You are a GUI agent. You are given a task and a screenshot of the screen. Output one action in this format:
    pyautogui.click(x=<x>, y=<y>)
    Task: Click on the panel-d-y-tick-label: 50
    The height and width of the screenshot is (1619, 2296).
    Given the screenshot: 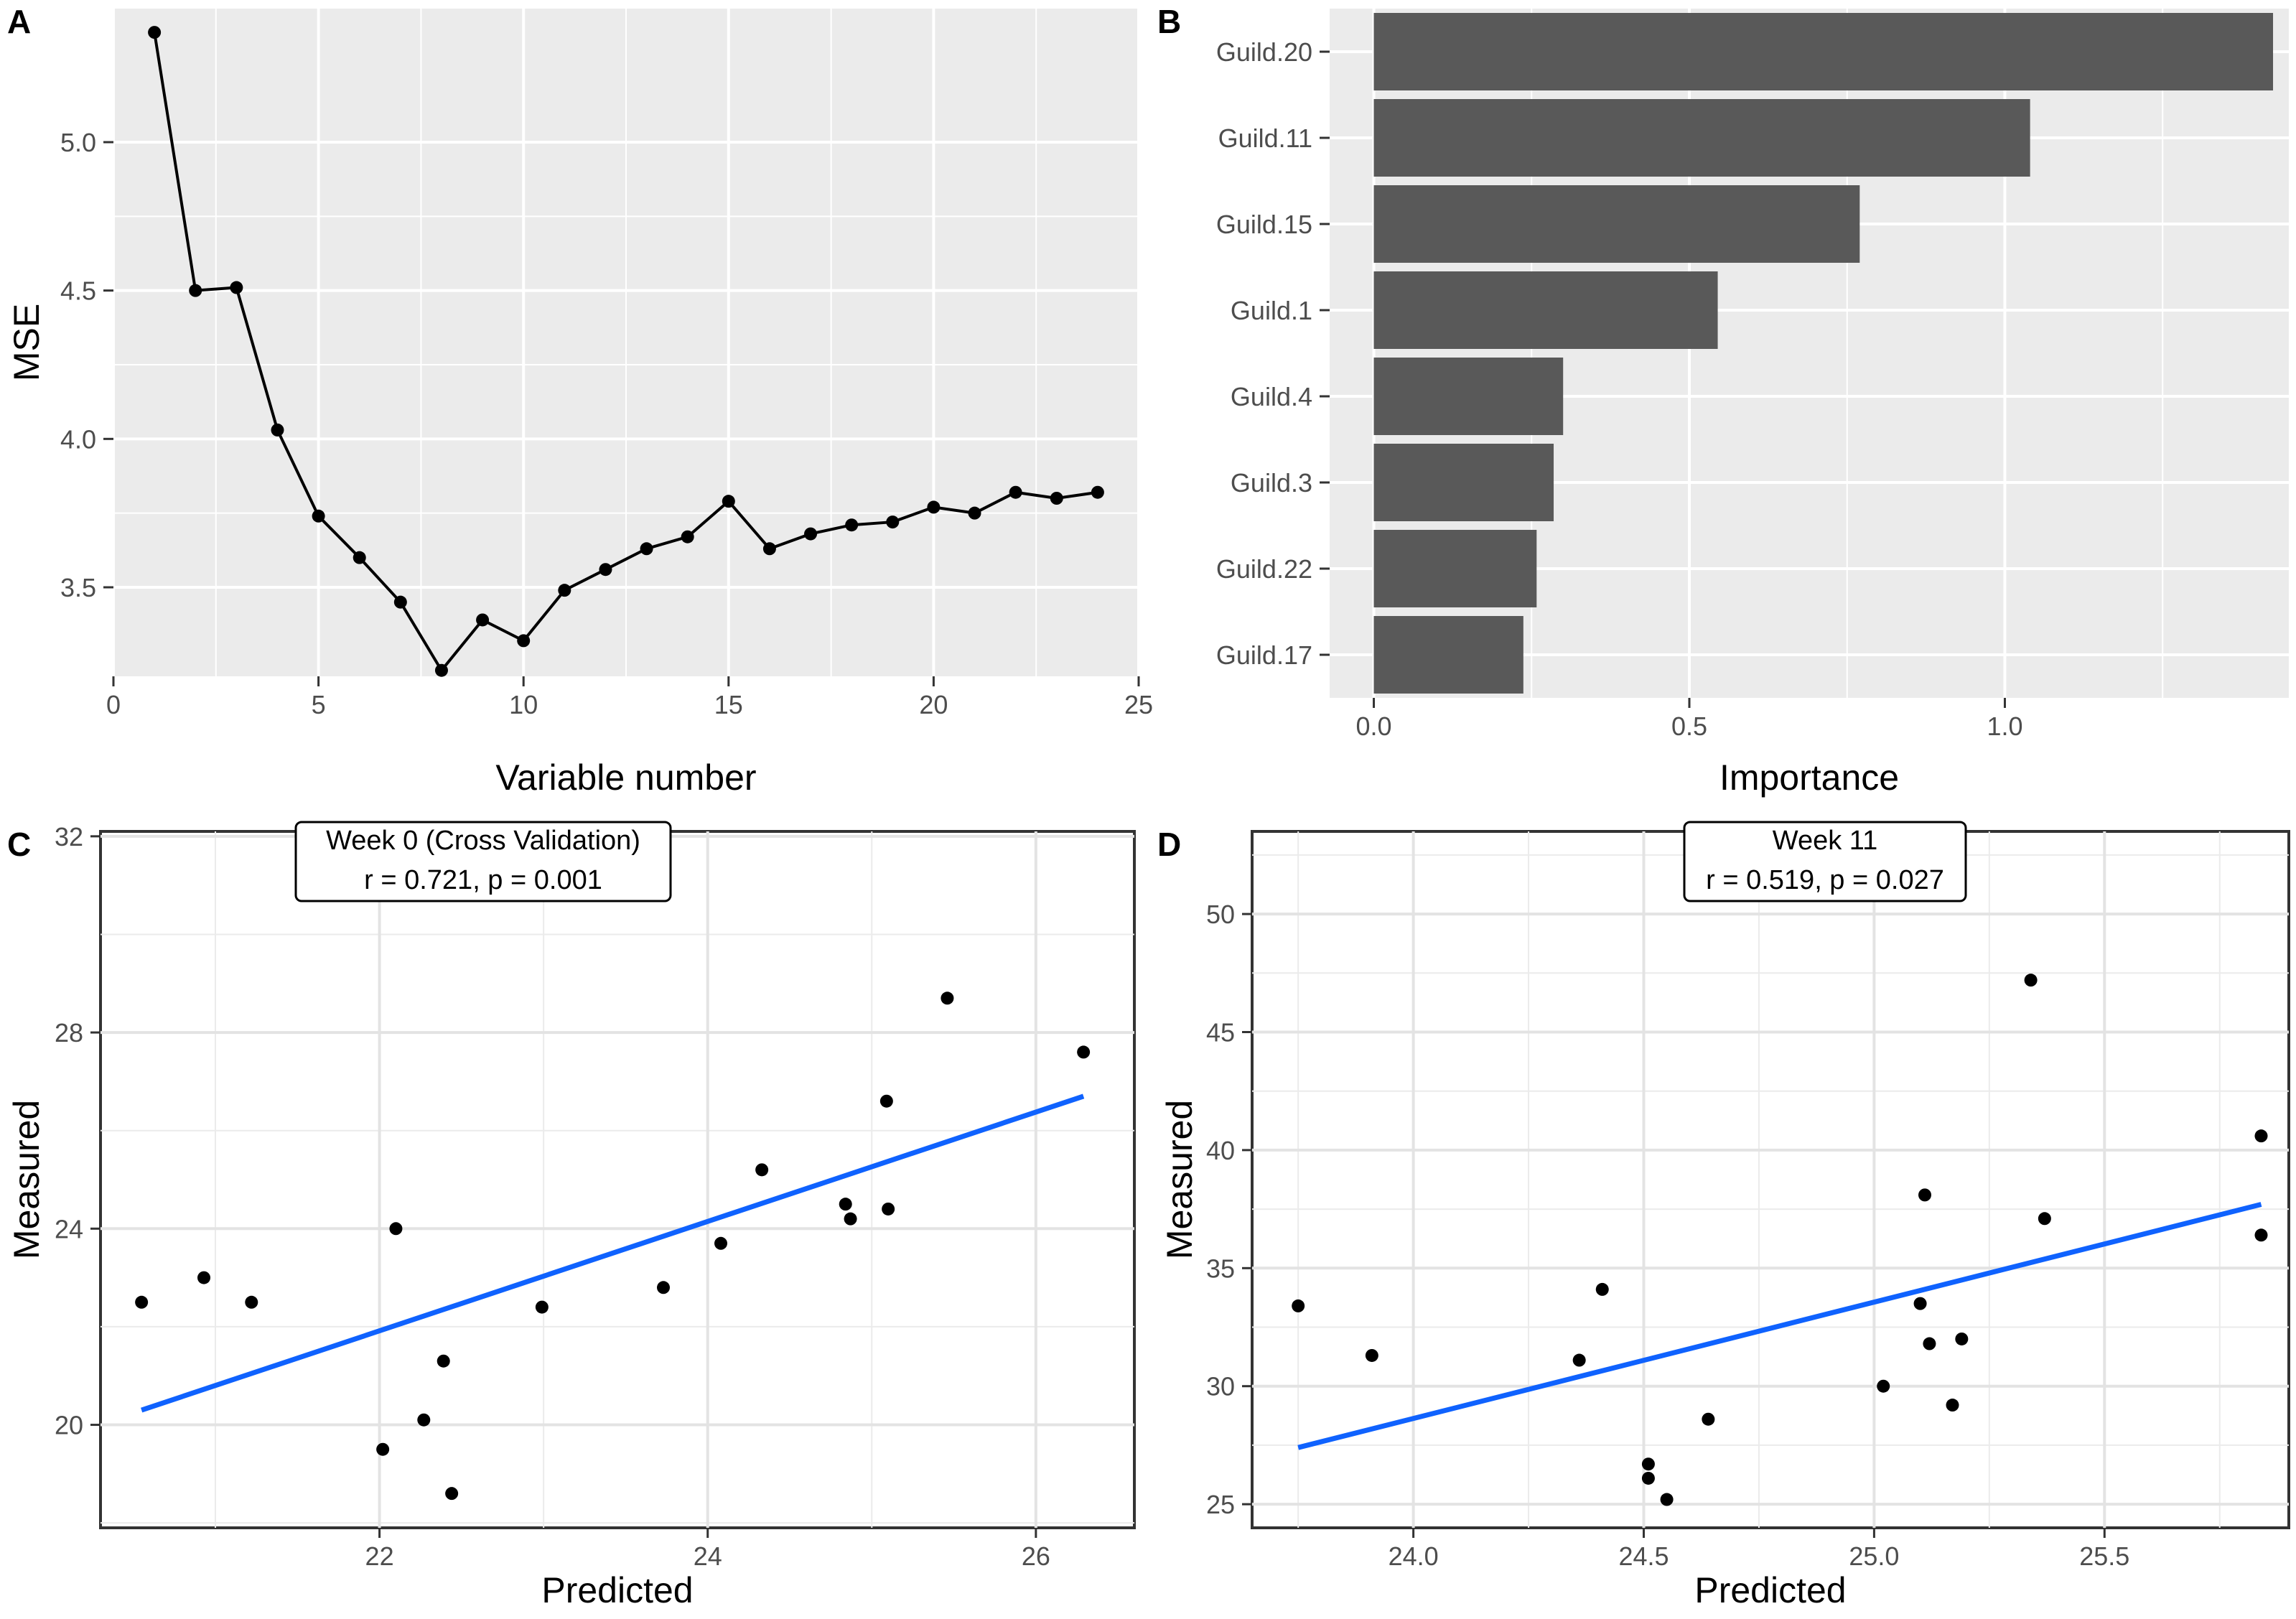 What is the action you would take?
    pyautogui.click(x=1220, y=914)
    